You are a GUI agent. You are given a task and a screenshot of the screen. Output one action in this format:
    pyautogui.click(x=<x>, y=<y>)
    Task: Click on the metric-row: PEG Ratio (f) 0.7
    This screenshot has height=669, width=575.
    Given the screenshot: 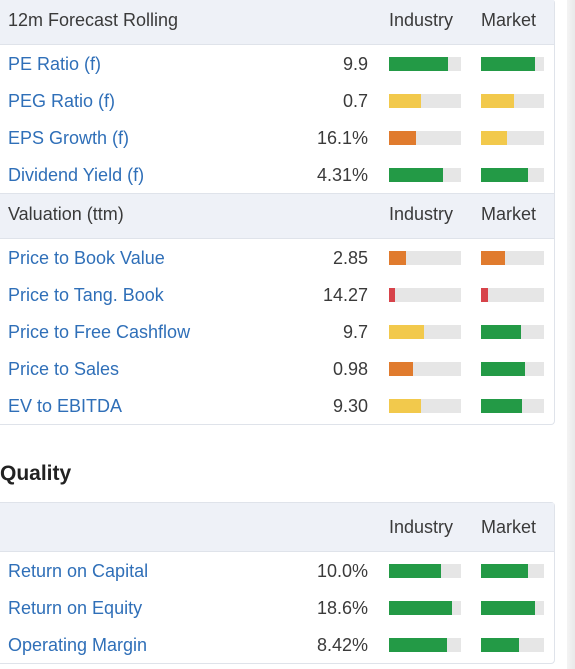 What is the action you would take?
    pyautogui.click(x=277, y=100)
    